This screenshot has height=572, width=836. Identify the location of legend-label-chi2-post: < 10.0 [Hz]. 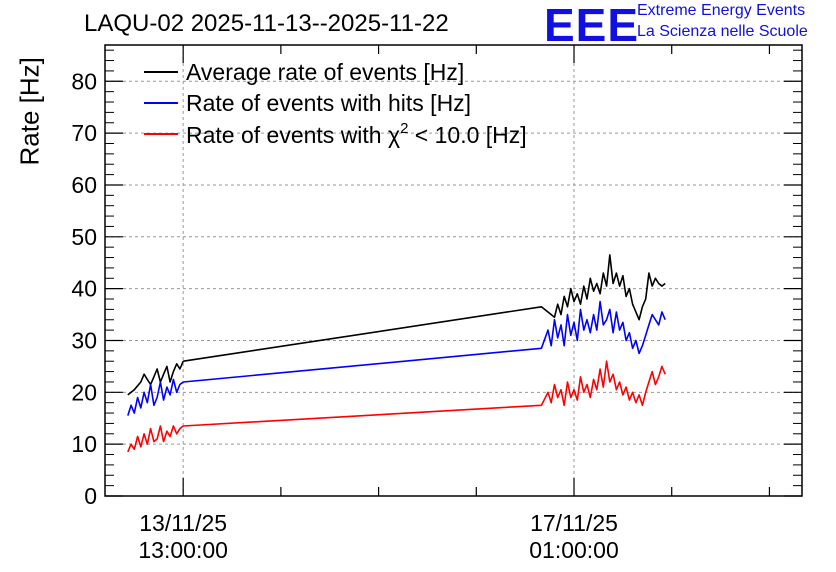
(467, 135).